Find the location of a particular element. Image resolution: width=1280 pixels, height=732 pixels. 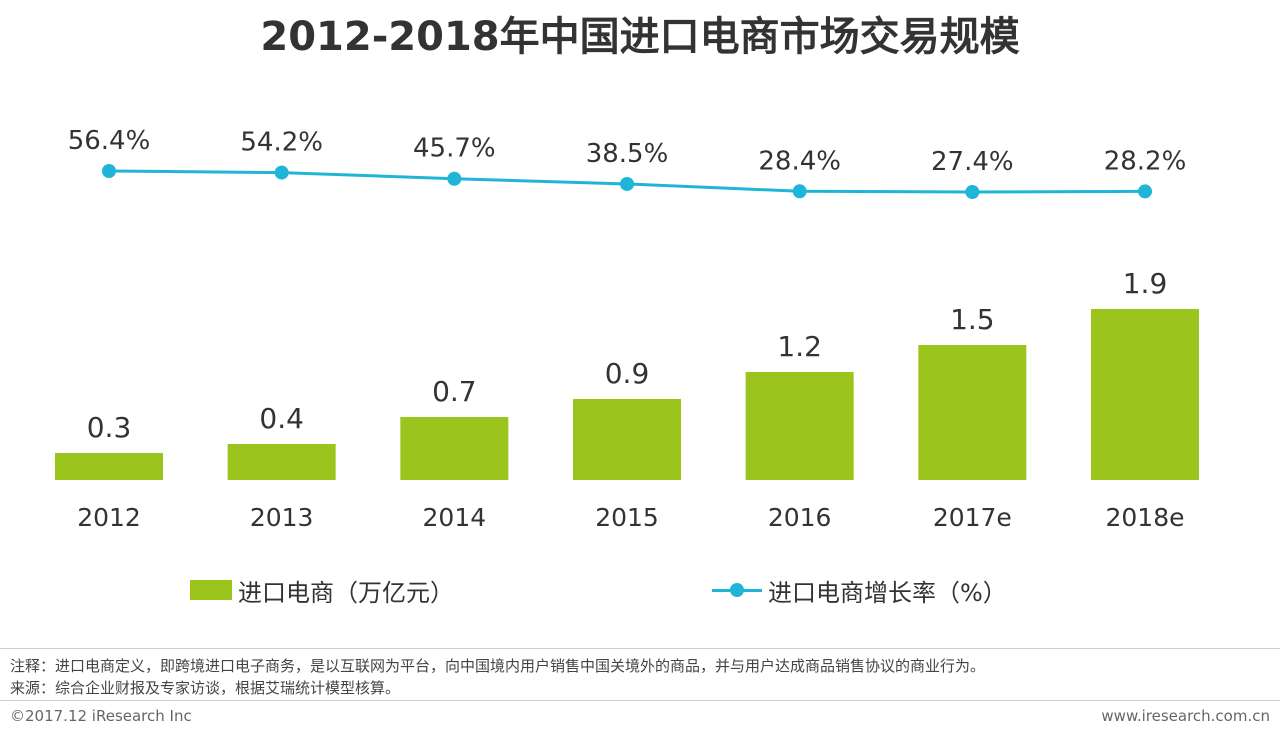

line-layer: 56.4% 54.2% 45.7% 38.5% 28.4% 27.4% 28.2% is located at coordinates (627, 162).